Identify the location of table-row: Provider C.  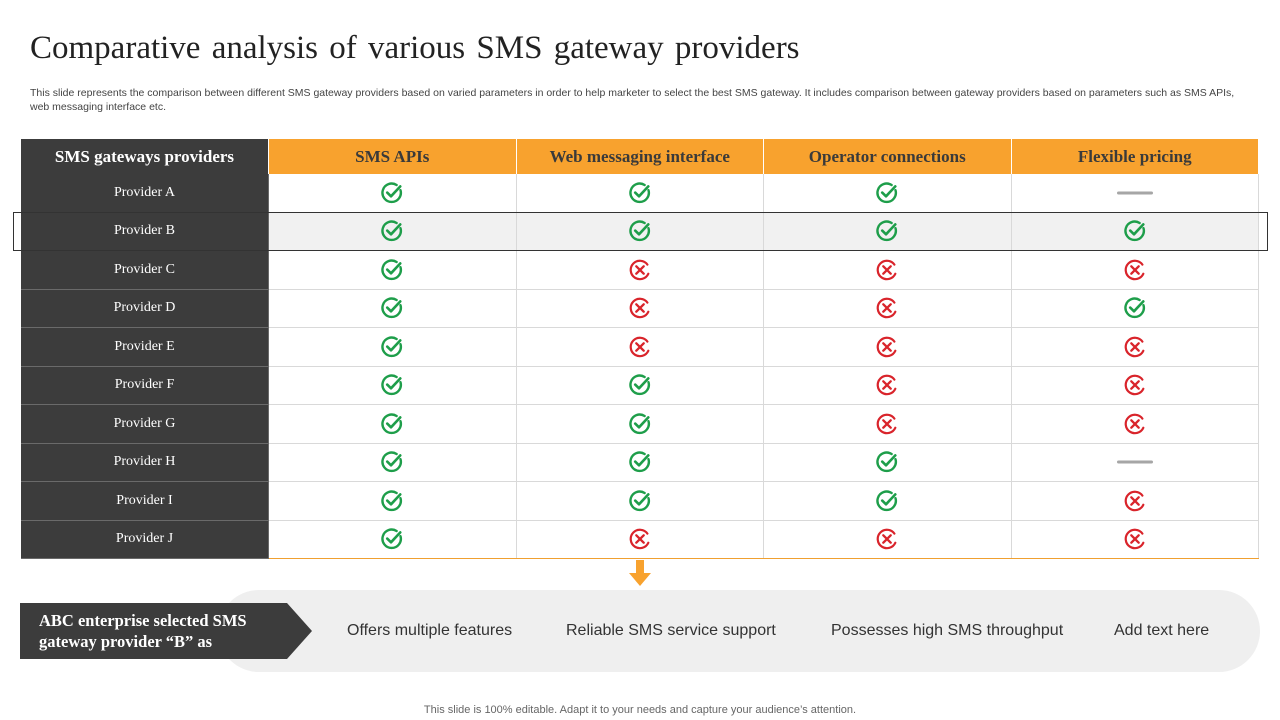
(640, 270).